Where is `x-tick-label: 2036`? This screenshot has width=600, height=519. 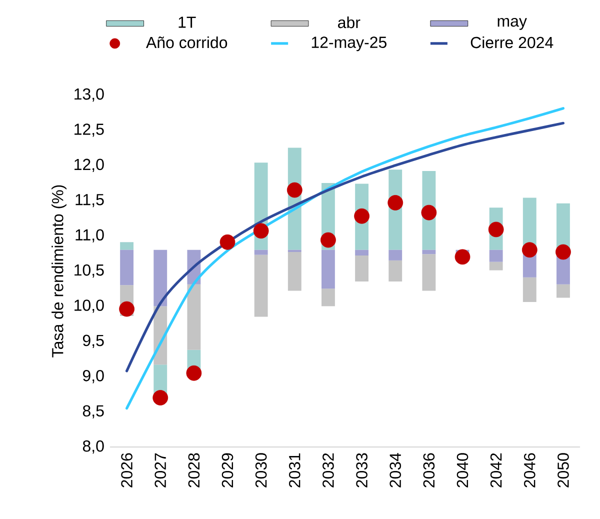 x-tick-label: 2036 is located at coordinates (429, 470).